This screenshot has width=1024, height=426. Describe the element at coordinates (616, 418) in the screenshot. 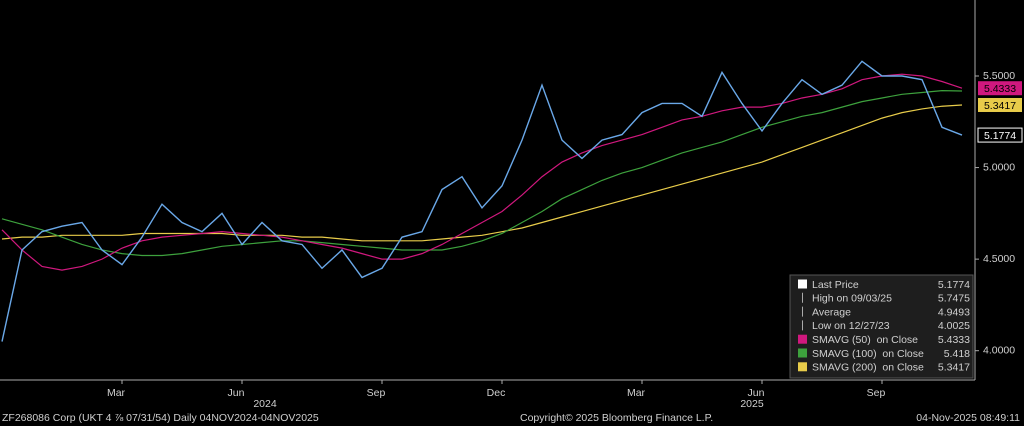

I see `footer-copyright: Copyright© 2025 Bloomberg Finance L.P.` at that location.